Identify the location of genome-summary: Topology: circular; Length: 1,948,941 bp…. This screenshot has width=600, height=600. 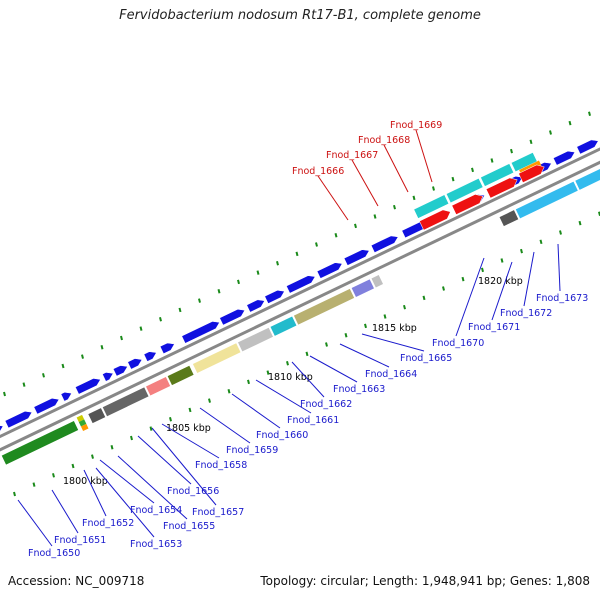
(425, 581).